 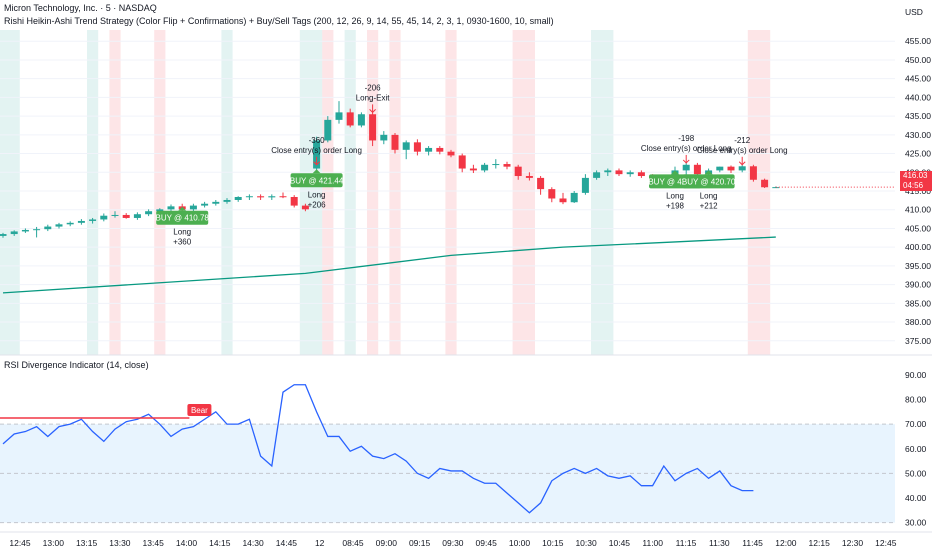 I want to click on time-tick-label: 09:45, so click(x=487, y=543).